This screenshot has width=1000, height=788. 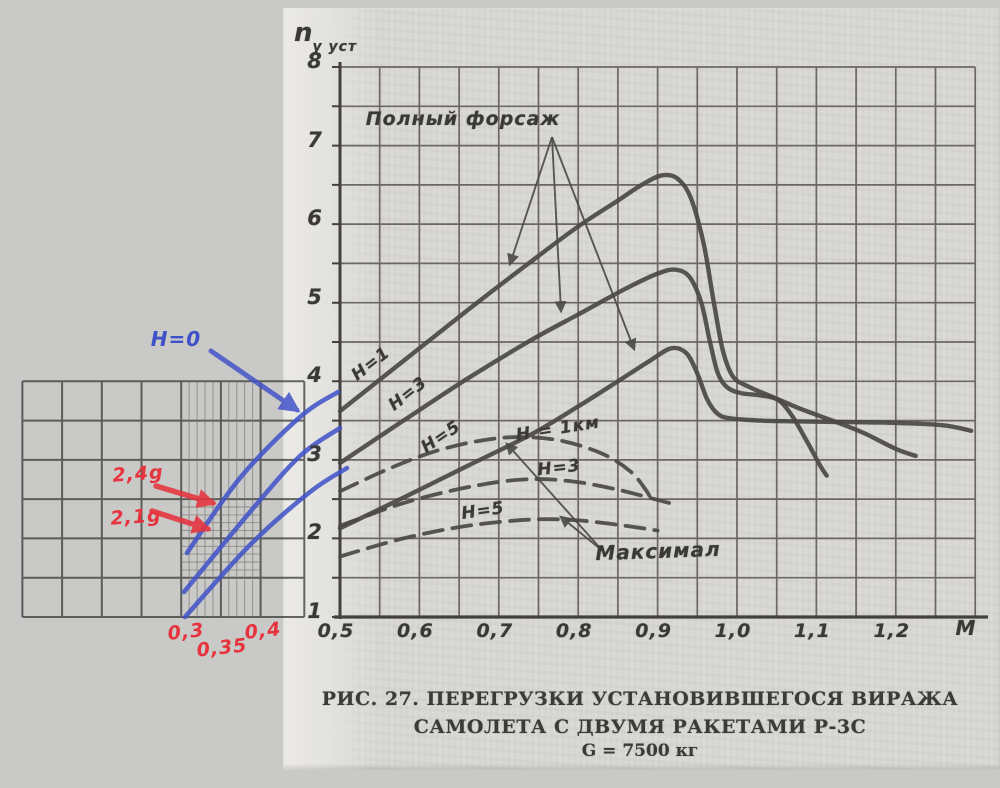 What do you see at coordinates (315, 611) in the screenshot?
I see `y-tick-label-1: 1` at bounding box center [315, 611].